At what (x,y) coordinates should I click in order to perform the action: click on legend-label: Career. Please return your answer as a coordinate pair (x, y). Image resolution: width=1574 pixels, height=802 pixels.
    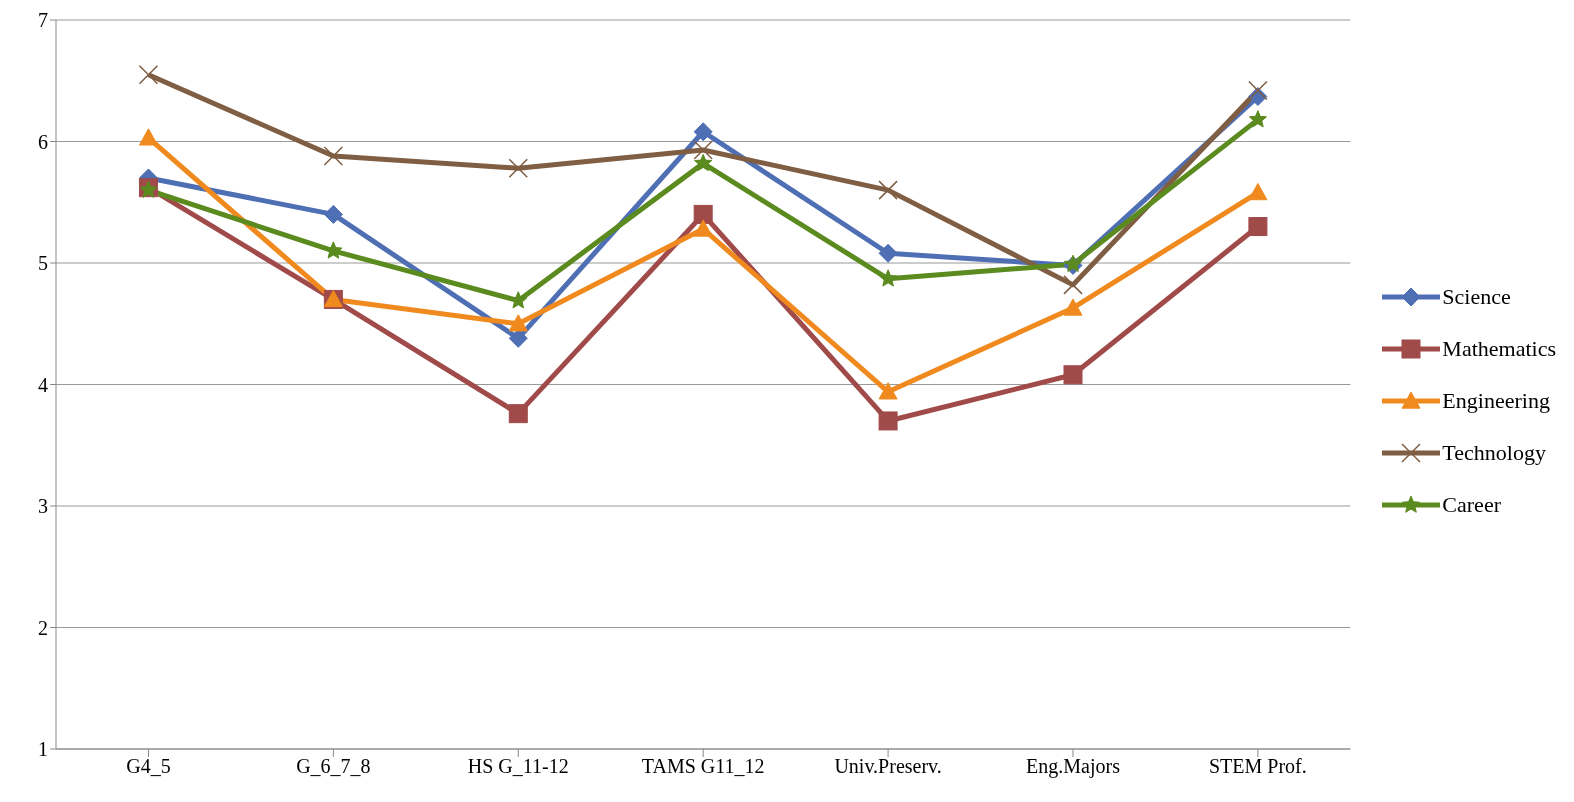
    Looking at the image, I should click on (1471, 505).